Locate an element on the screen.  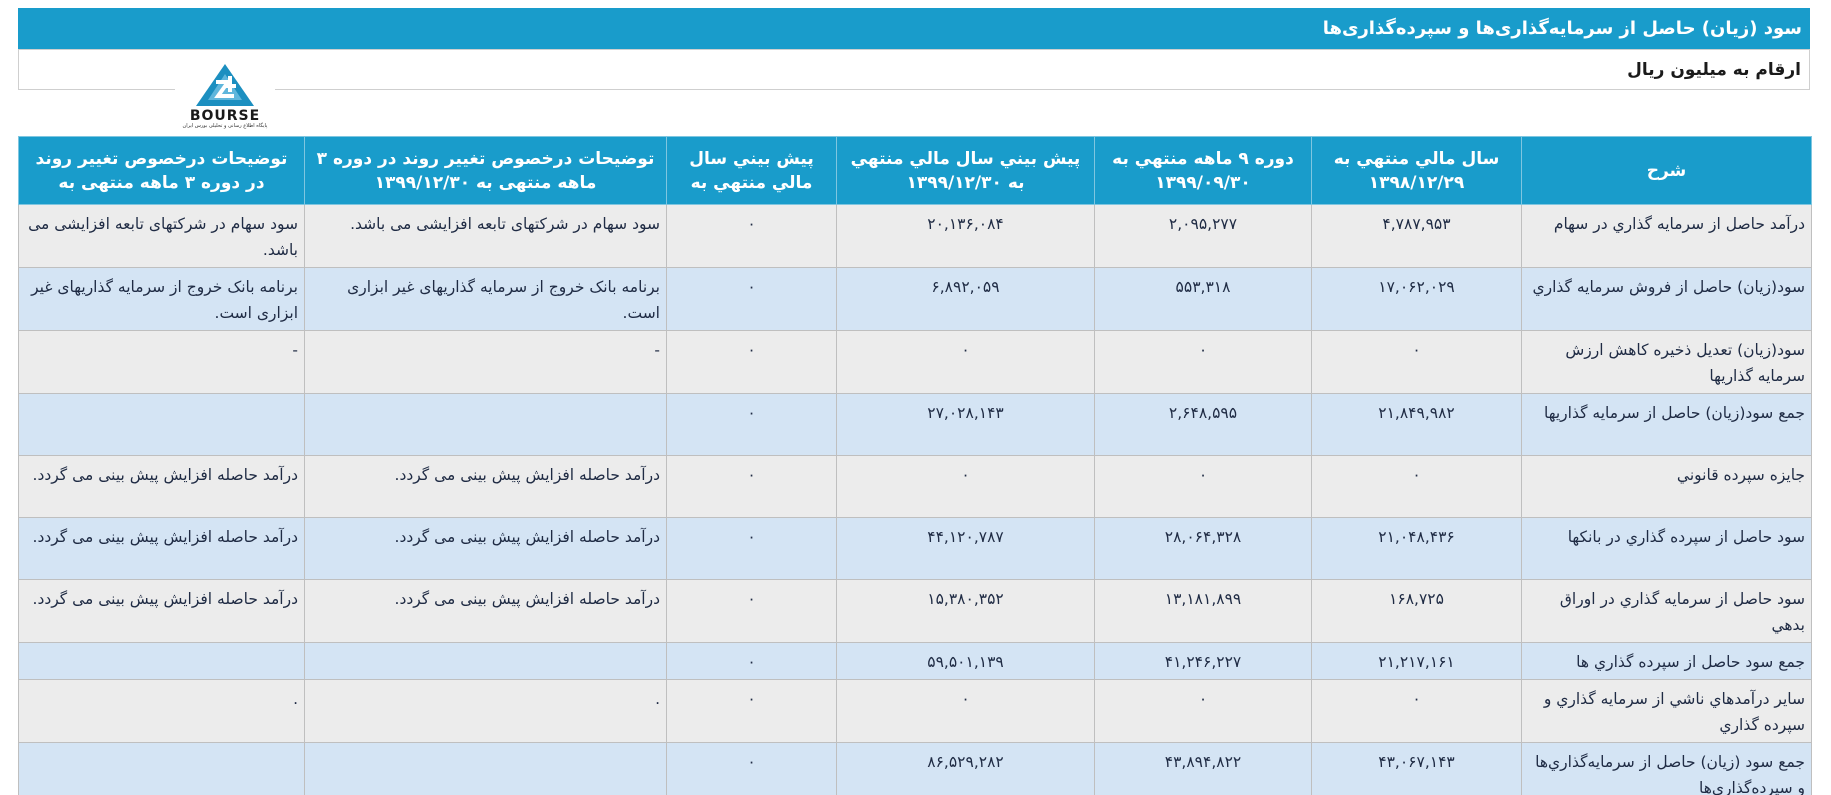
cell-9-months: ۲,۰۹۵,۲۷۷ is located at coordinates (1203, 236).